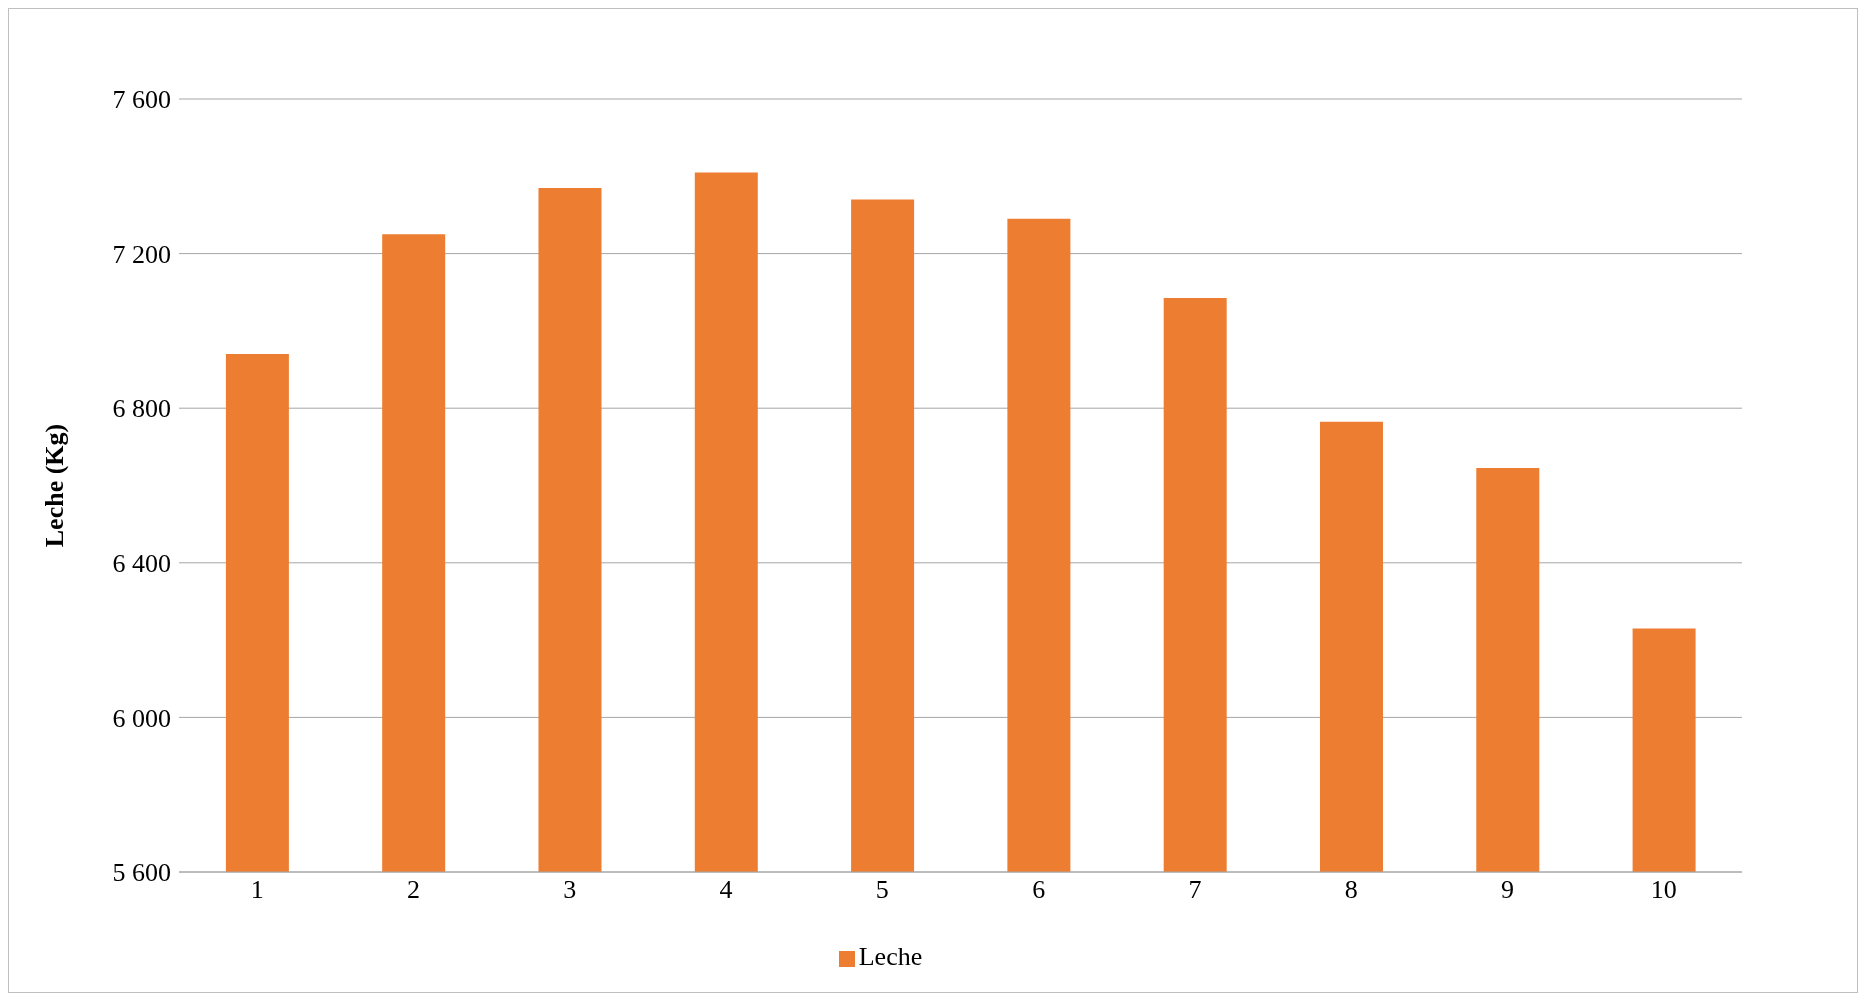 Image resolution: width=1870 pixels, height=1005 pixels. Describe the element at coordinates (726, 890) in the screenshot. I see `x-tick-label: 4` at that location.